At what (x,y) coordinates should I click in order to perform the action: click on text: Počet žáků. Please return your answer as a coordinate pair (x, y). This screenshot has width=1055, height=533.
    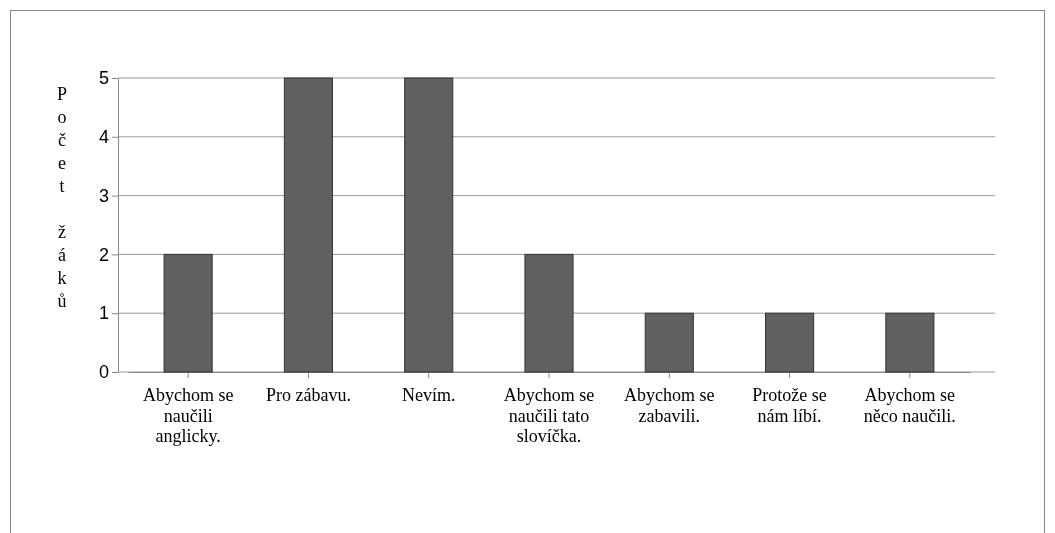
    Looking at the image, I should click on (62, 198).